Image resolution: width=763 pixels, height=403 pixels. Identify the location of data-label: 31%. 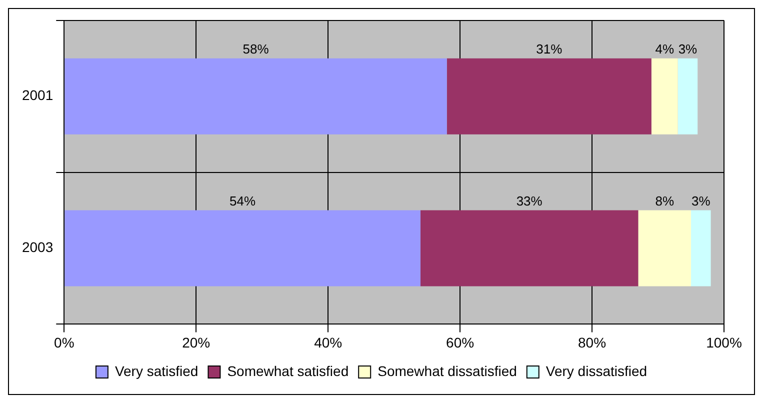
(549, 48).